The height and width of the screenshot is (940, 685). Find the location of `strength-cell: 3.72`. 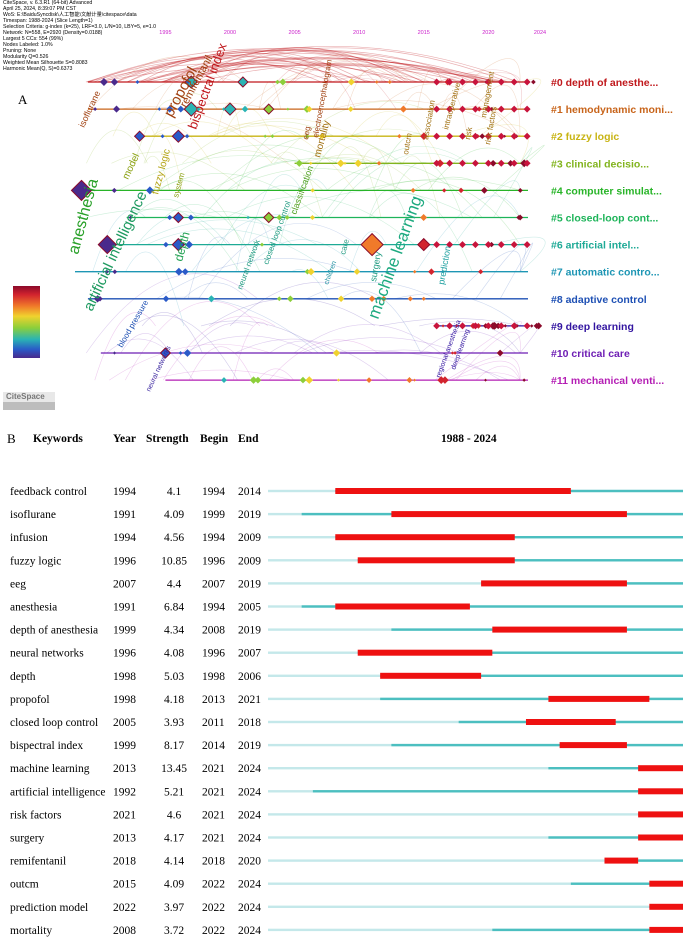

strength-cell: 3.72 is located at coordinates (174, 931).